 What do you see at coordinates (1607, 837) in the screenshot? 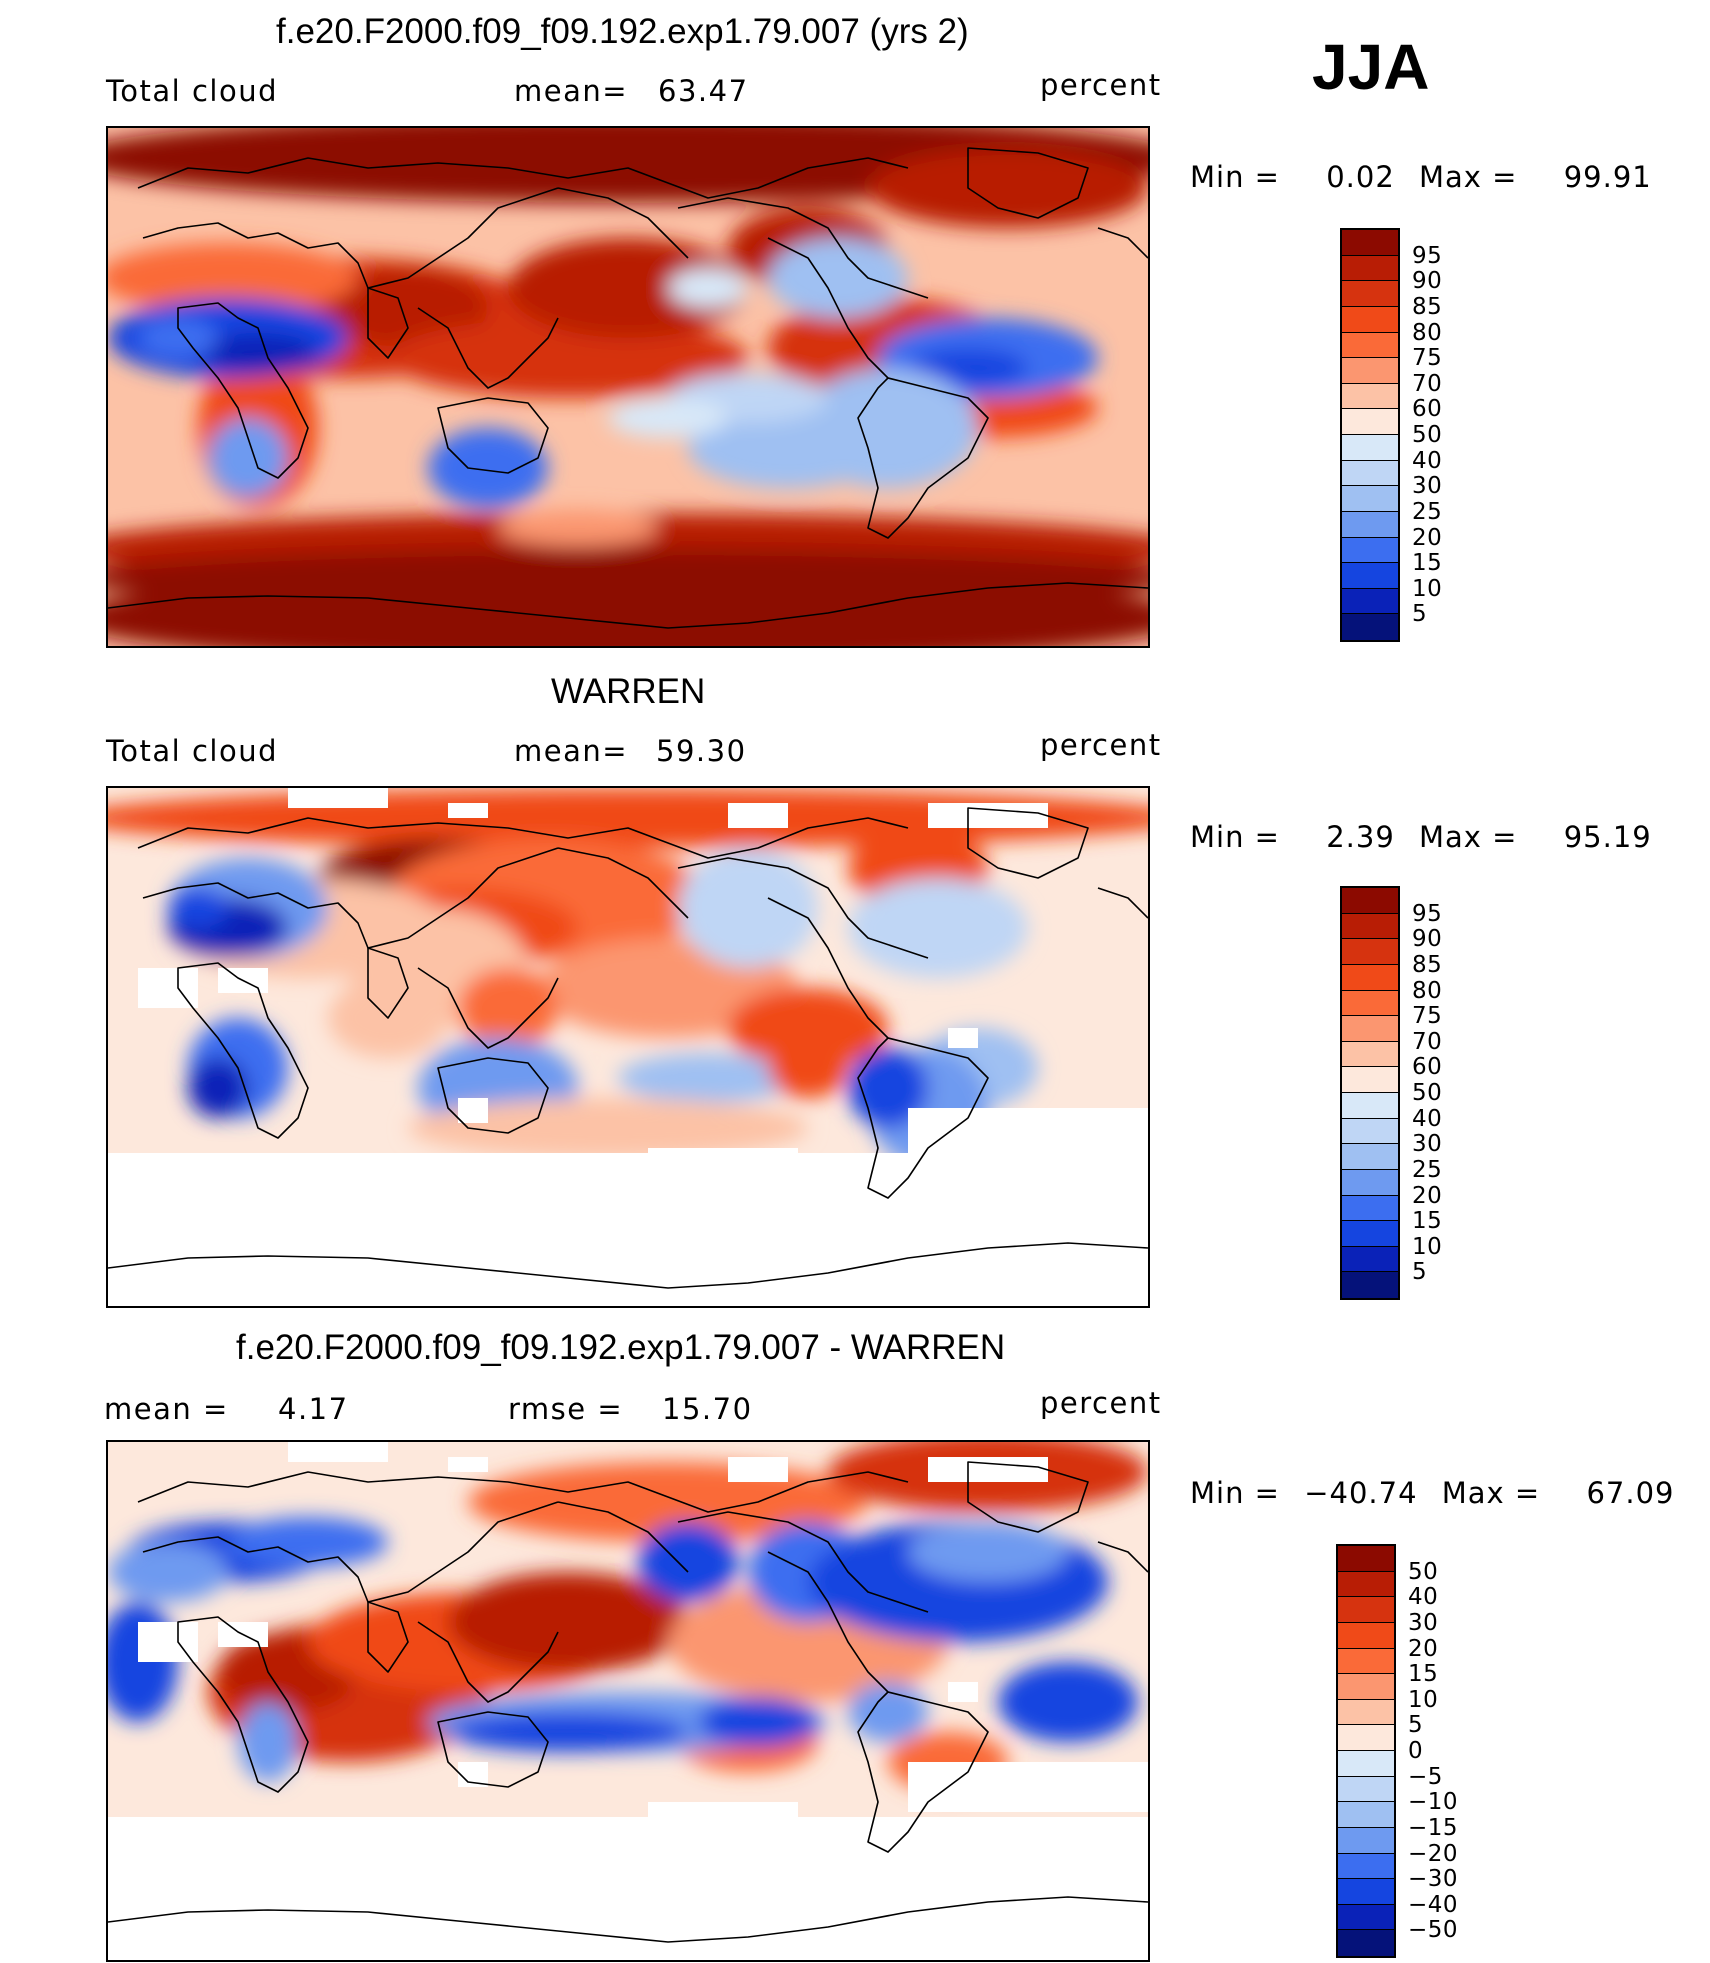
I see `panel-2-max-value: 95.19` at bounding box center [1607, 837].